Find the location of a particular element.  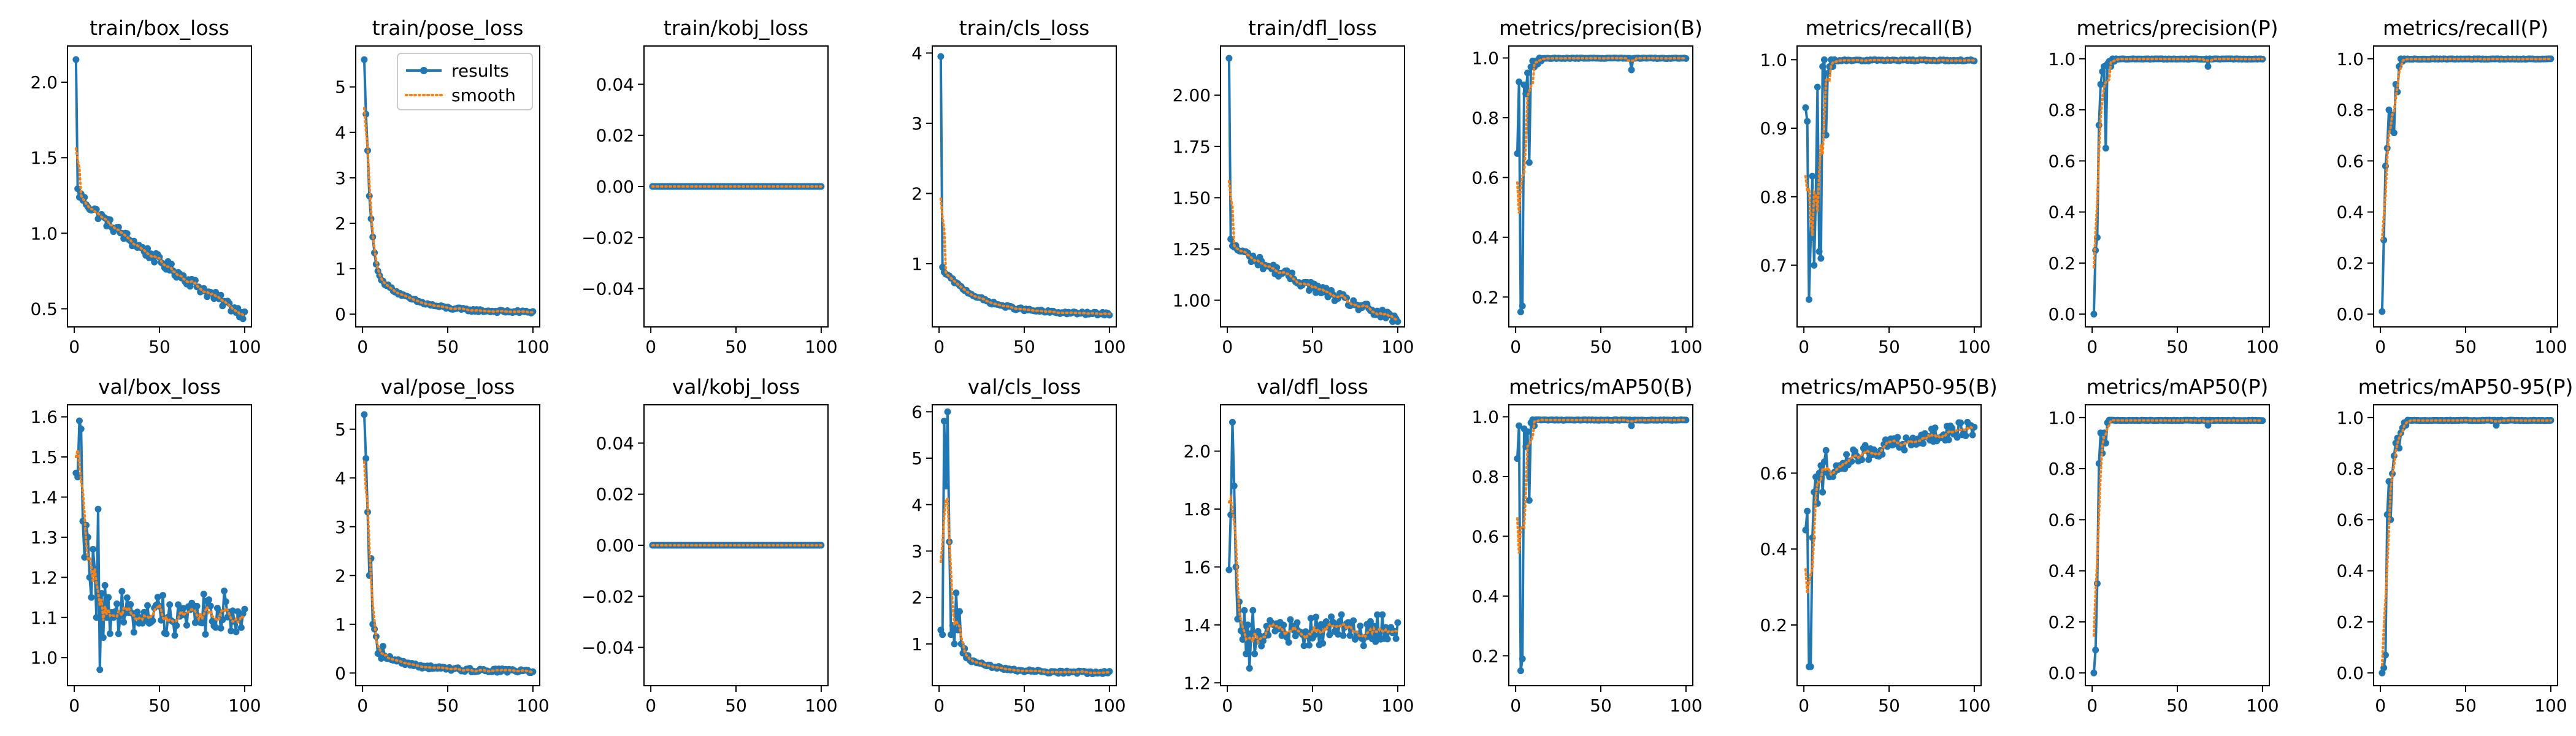

subplot-title: metrics/mAP50-95(P) is located at coordinates (2466, 387).